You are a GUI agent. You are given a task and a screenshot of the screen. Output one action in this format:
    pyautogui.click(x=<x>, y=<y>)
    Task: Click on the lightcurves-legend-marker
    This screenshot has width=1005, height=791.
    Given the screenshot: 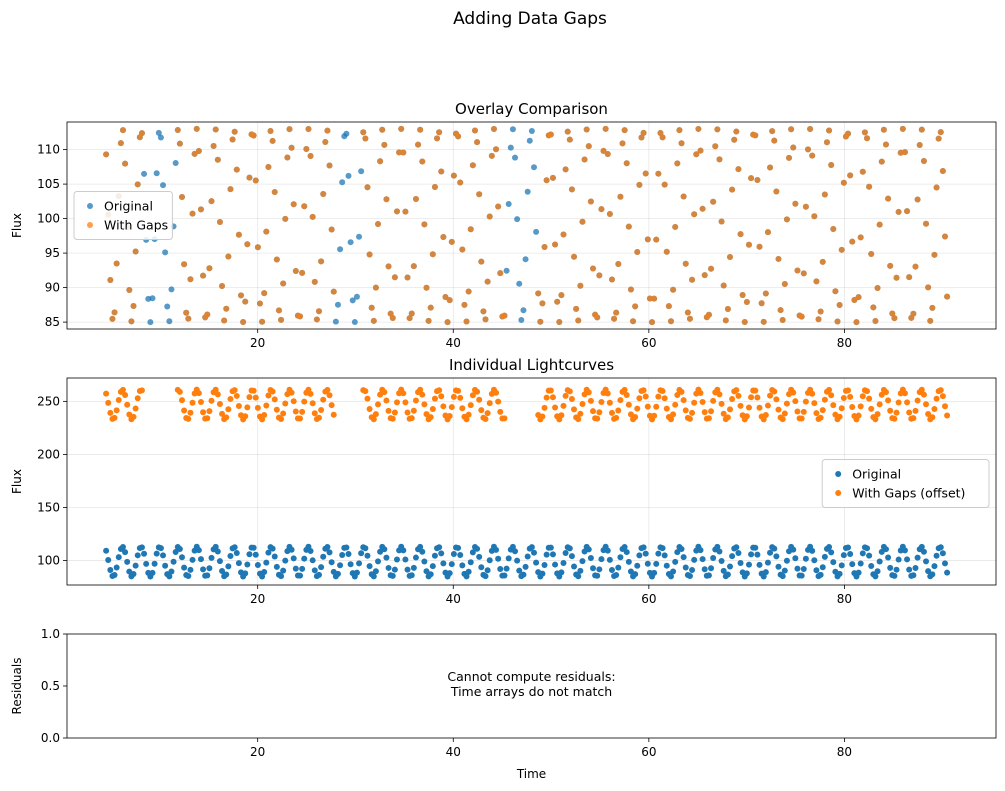 What is the action you would take?
    pyautogui.click(x=838, y=493)
    